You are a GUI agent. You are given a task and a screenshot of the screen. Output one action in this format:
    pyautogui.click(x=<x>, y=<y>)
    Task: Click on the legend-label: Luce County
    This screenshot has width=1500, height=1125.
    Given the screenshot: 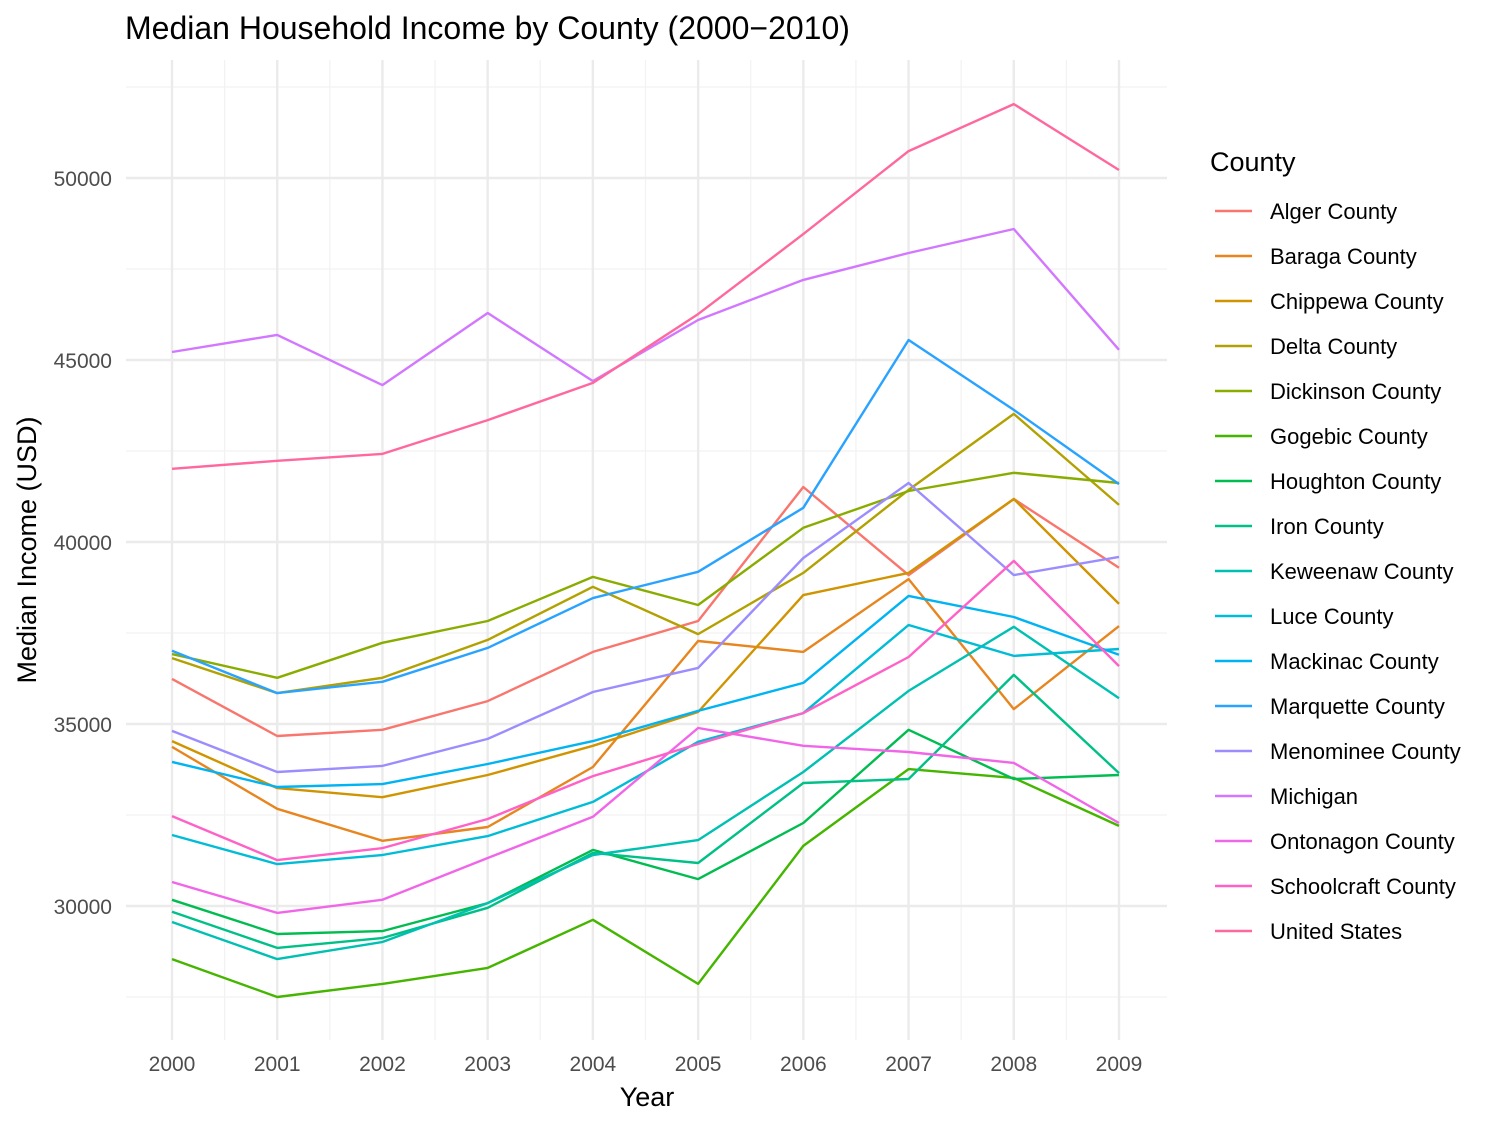 What is the action you would take?
    pyautogui.click(x=1332, y=616)
    